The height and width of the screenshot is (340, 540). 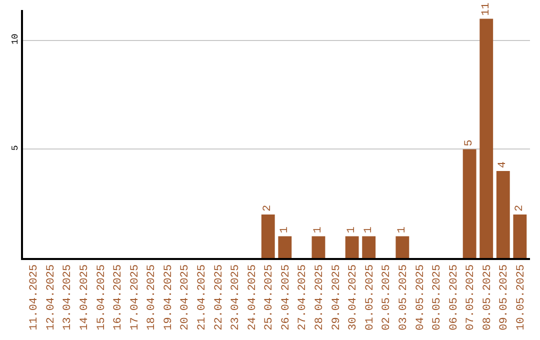 What do you see at coordinates (152, 297) in the screenshot?
I see `x-tick-label: 18.04.2025` at bounding box center [152, 297].